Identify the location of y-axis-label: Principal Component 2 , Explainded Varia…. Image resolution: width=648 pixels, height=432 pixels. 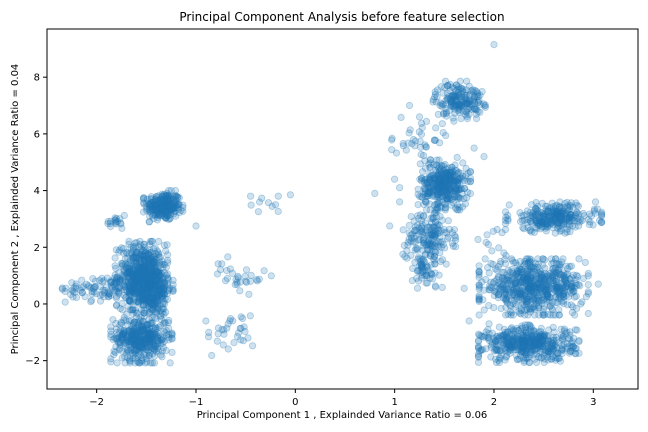
(15, 209).